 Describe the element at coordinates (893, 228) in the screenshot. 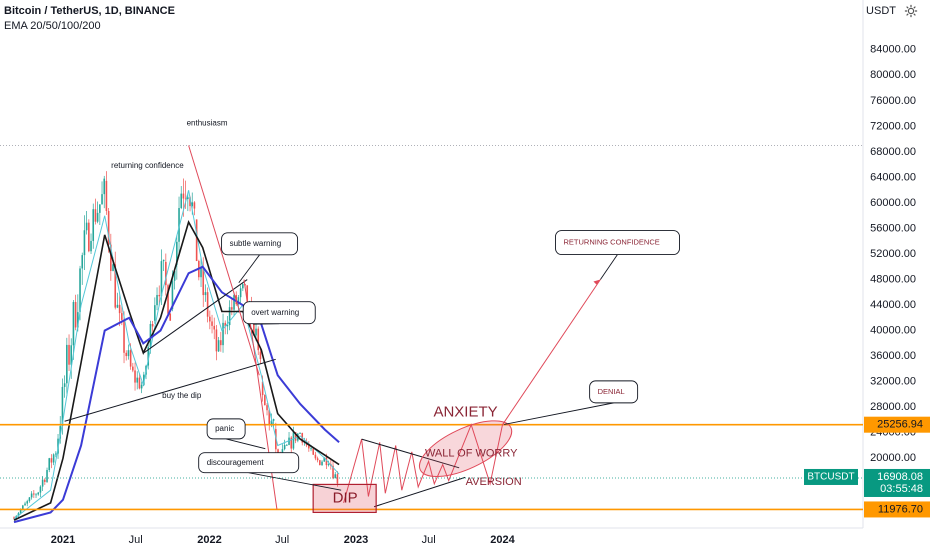

I see `y-tick-label: 56000.00` at that location.